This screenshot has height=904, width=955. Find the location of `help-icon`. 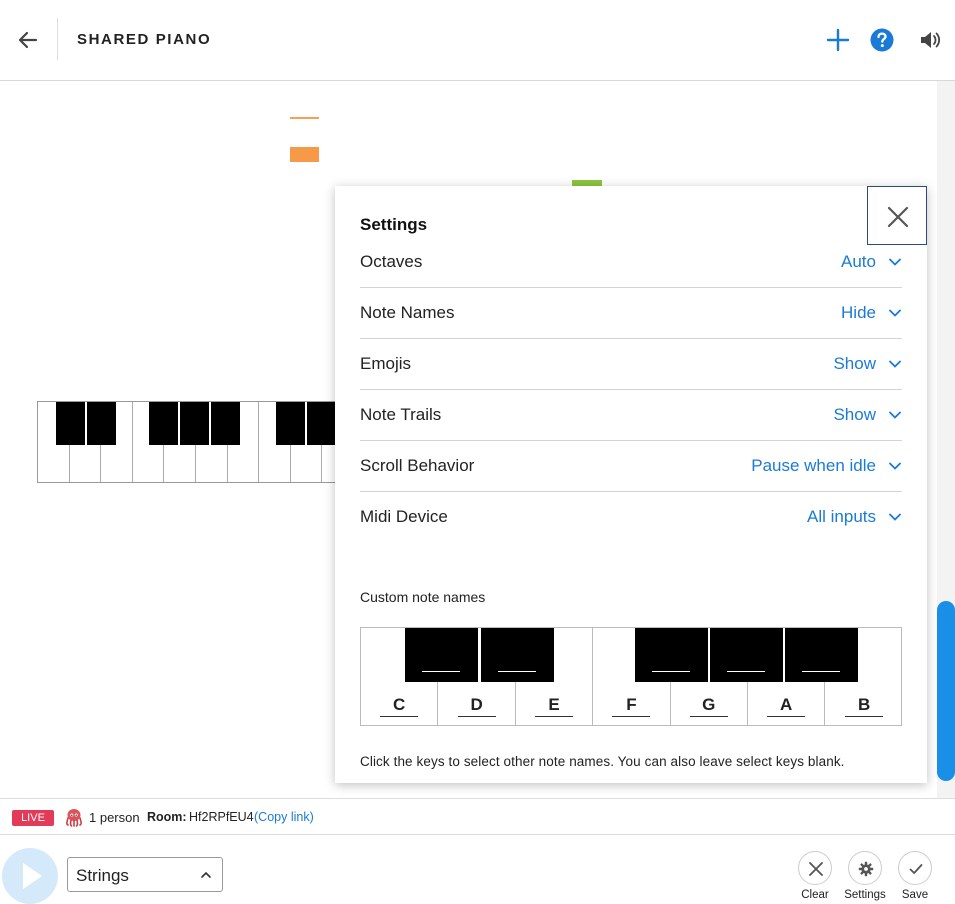

help-icon is located at coordinates (882, 40).